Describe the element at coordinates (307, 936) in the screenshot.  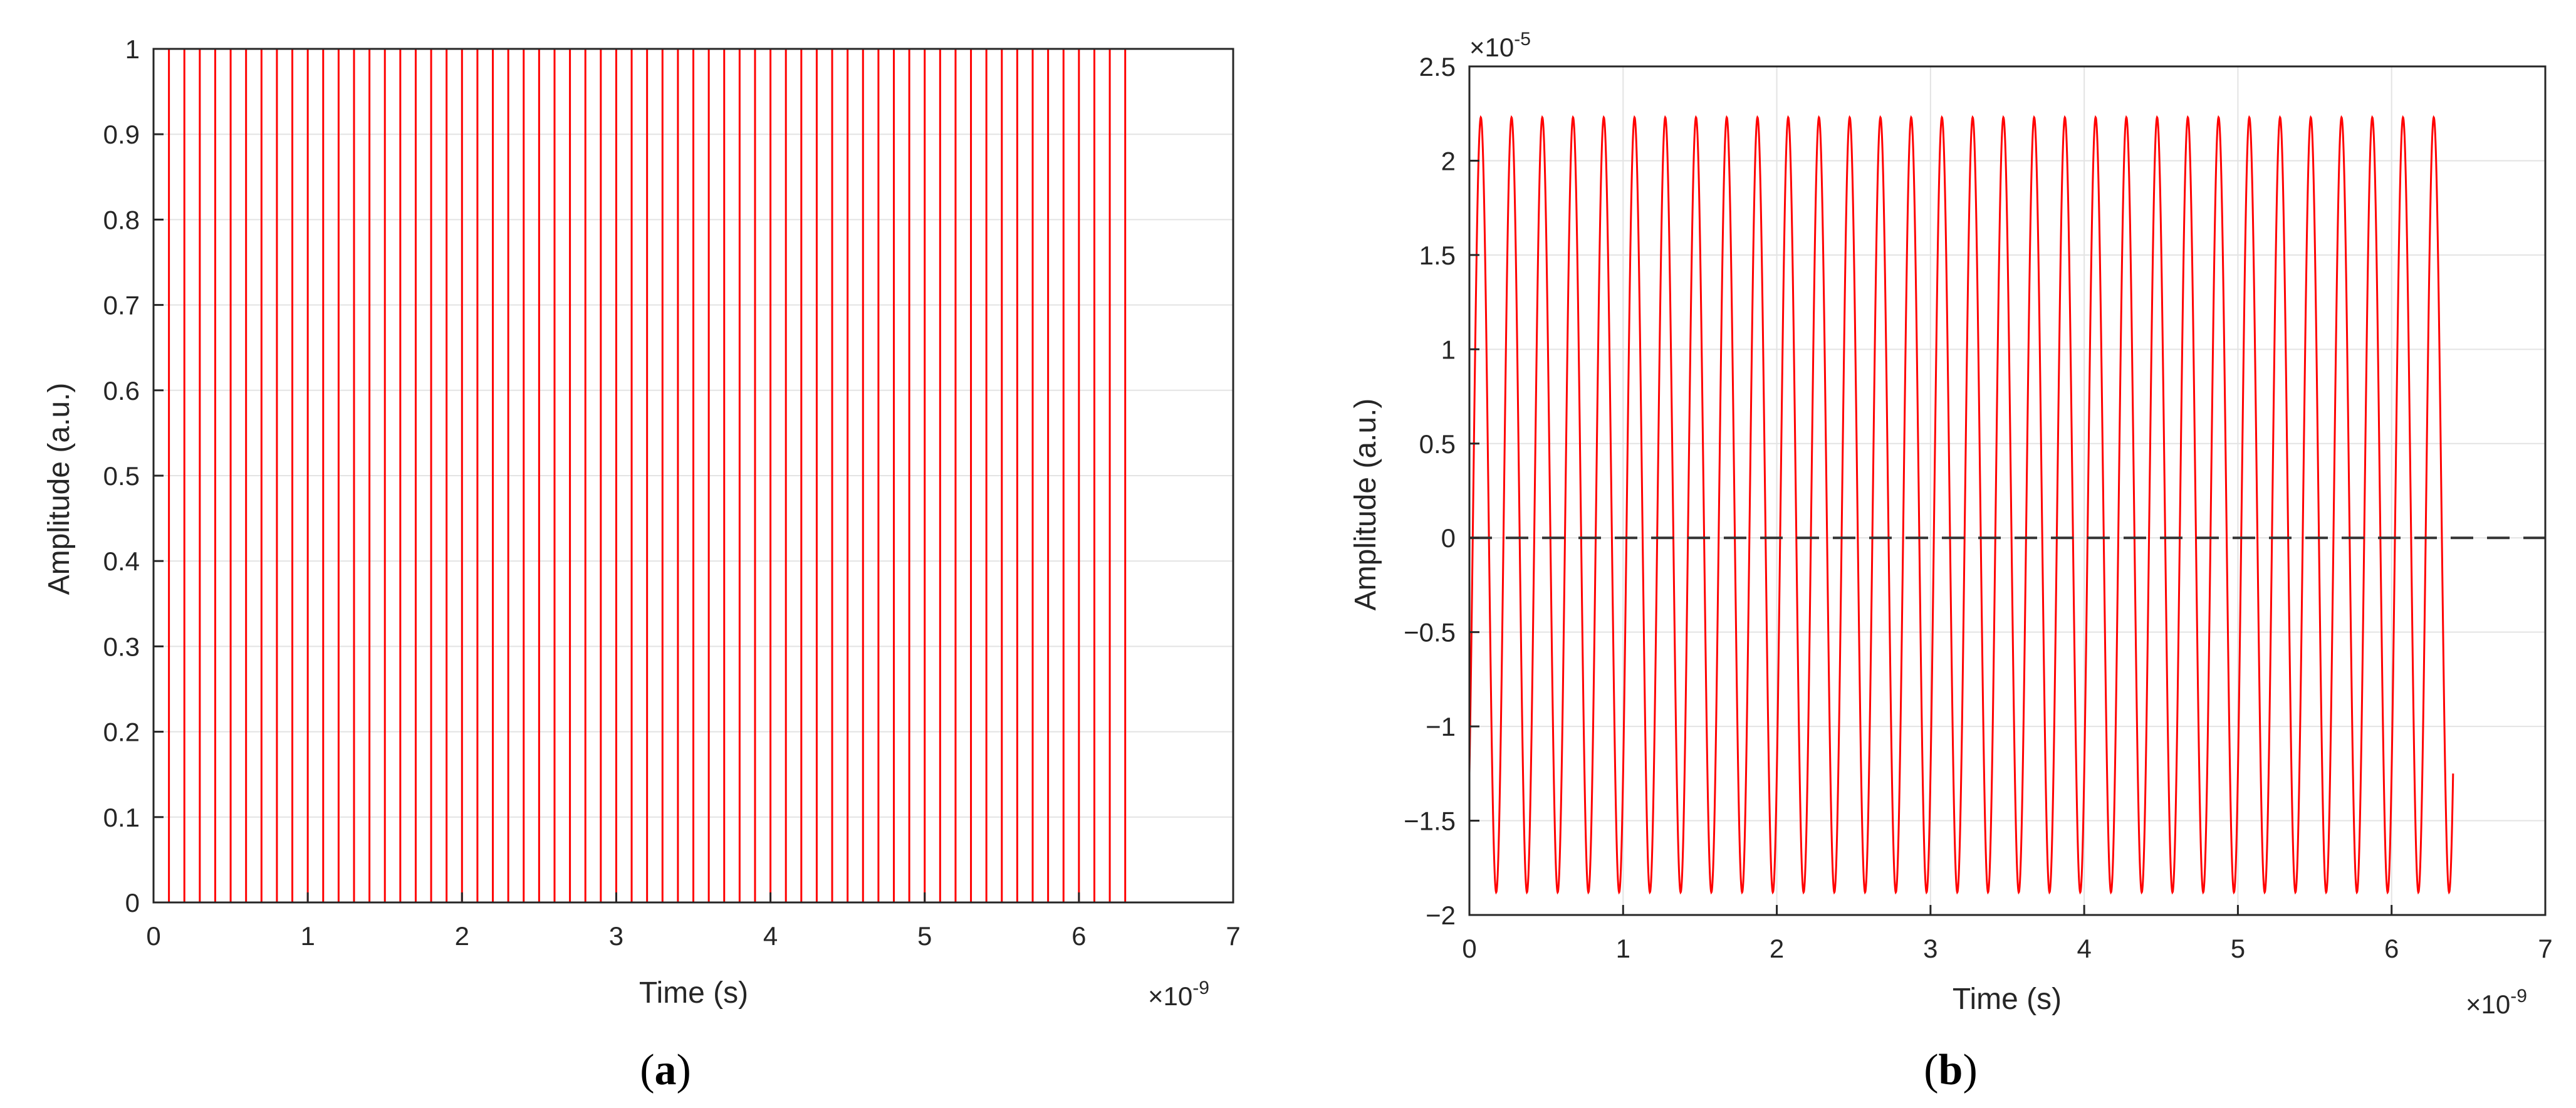
I see `panel-a-x-tick-label: 1` at that location.